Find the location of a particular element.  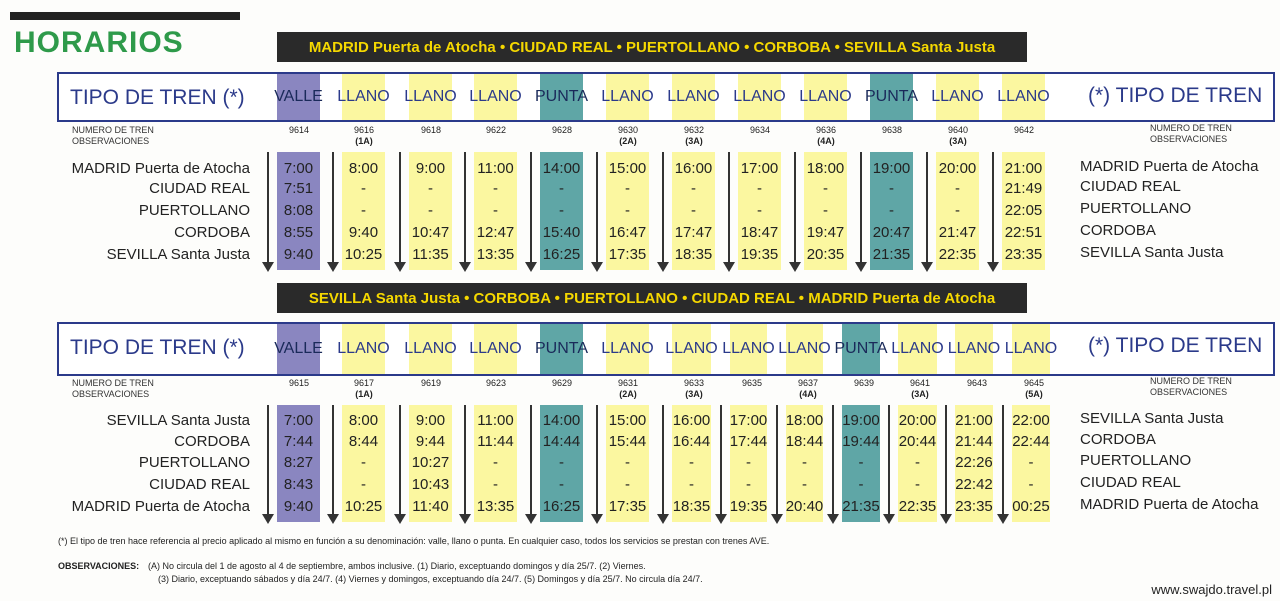

tipo-label-right: (*) TIPO DE TREN is located at coordinates (1175, 95).